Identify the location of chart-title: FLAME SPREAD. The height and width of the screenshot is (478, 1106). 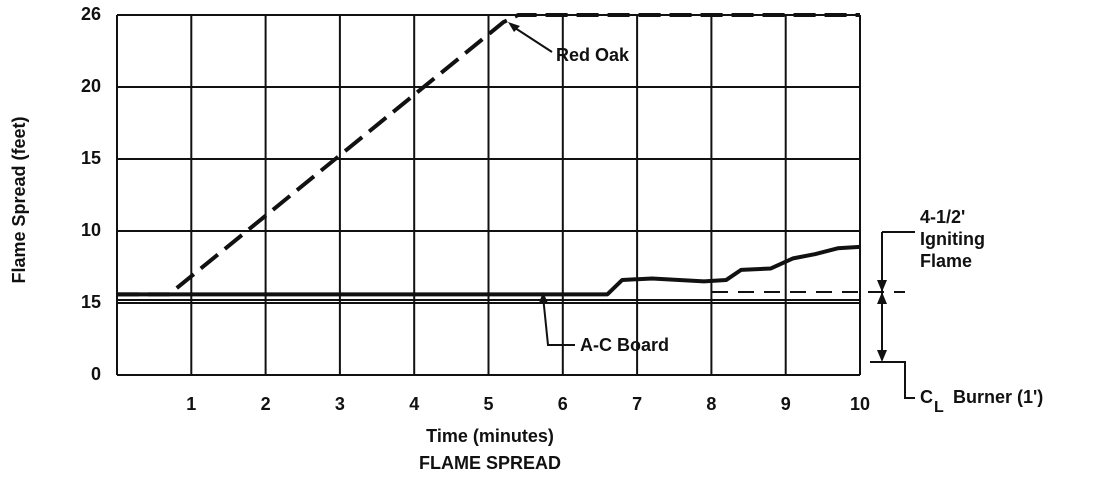
(490, 463).